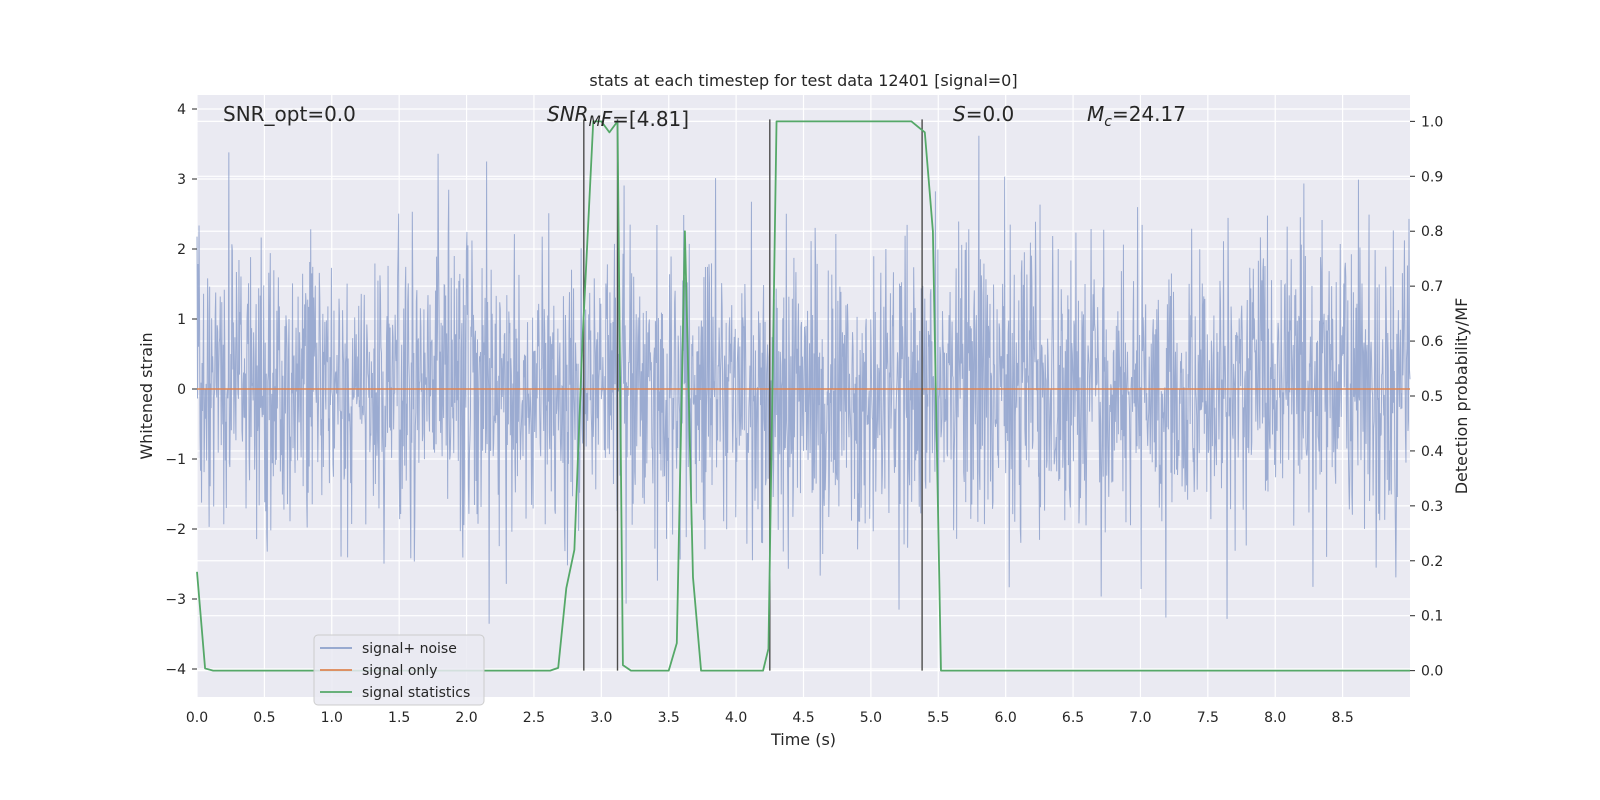  Describe the element at coordinates (332, 718) in the screenshot. I see `x-tick-label: 1.0` at that location.